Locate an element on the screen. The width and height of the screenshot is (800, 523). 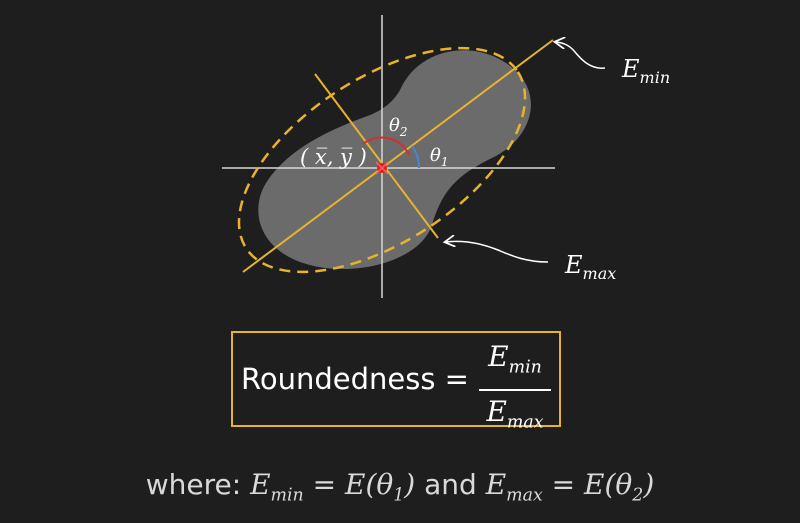
theta2-arc is located at coordinates (386, 146).